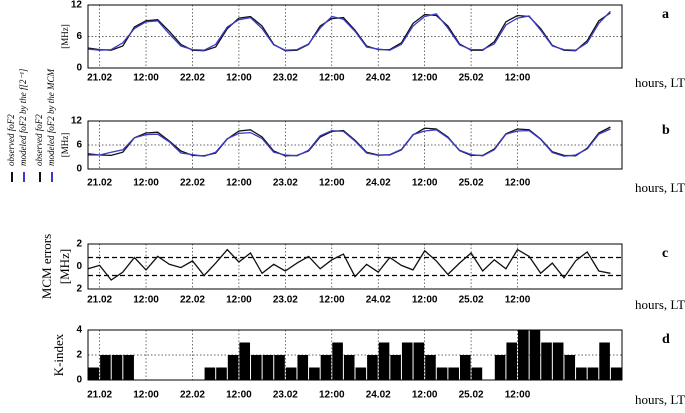  I want to click on y-tick-label: 4, so click(79, 330).